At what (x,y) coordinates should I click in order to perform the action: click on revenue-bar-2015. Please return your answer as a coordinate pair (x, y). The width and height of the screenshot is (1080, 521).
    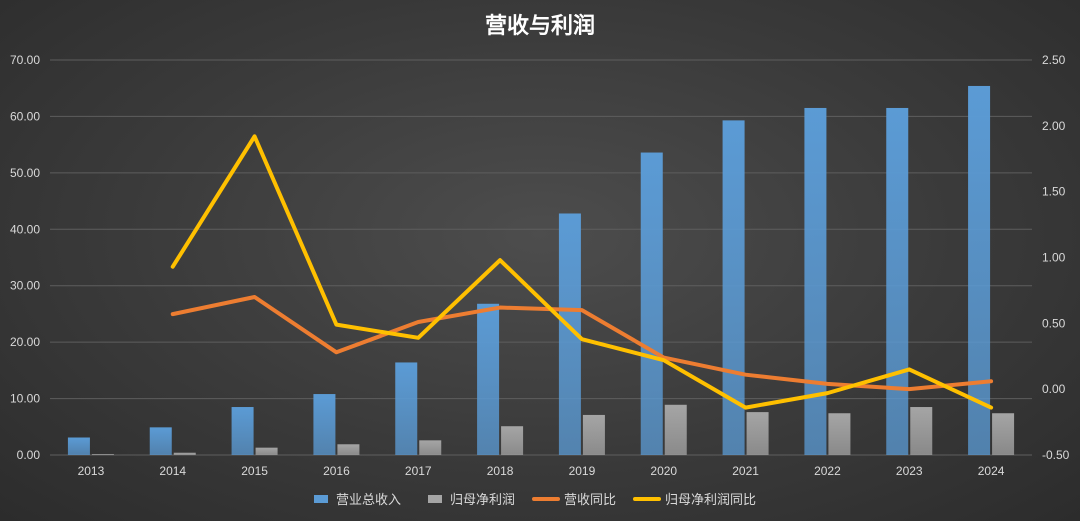
    Looking at the image, I should click on (242, 431).